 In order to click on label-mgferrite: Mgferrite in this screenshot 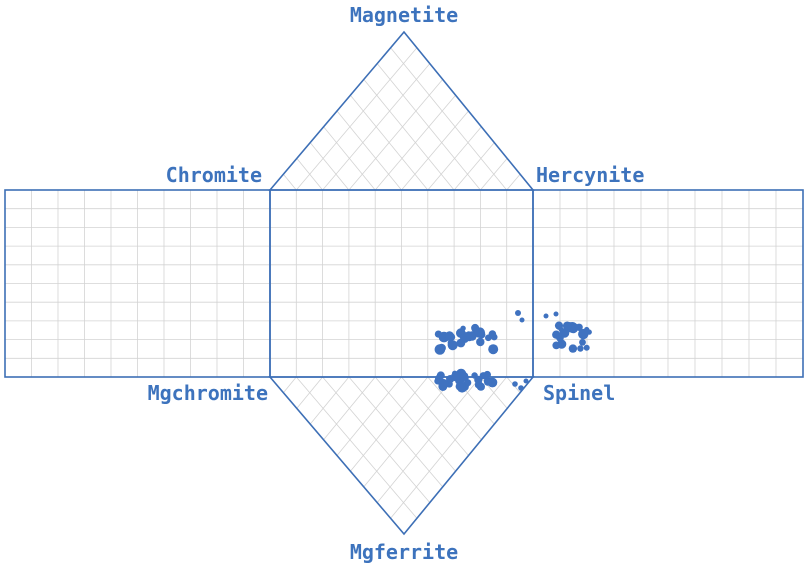, I will do `click(404, 552)`.